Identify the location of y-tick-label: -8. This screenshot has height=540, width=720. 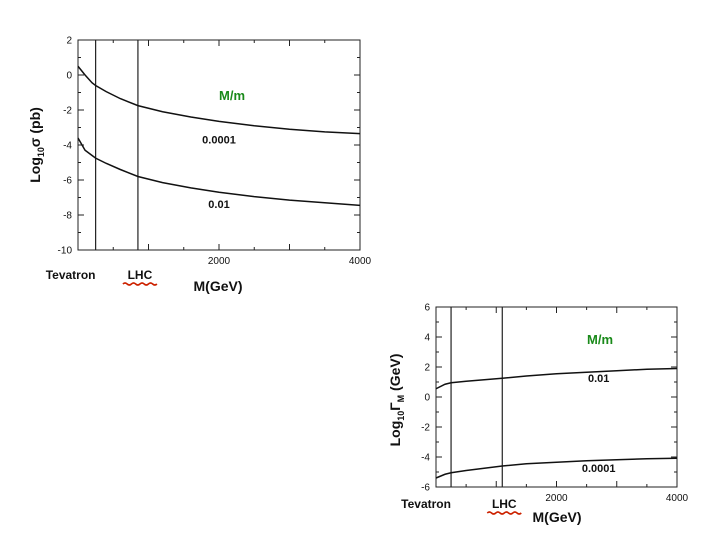
(67, 216).